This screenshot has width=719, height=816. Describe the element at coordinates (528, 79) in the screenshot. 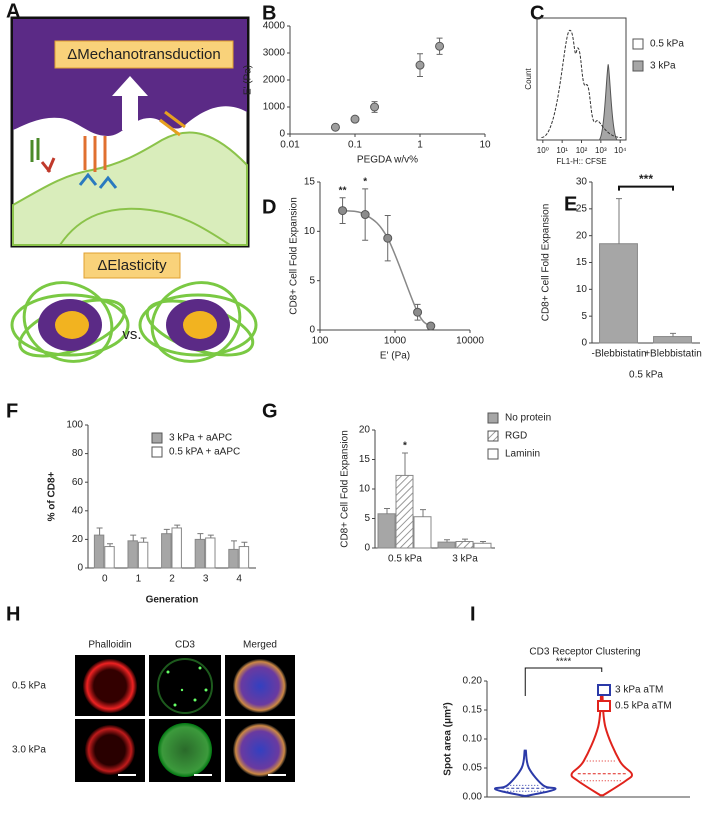

I see `y-axis-label: Count` at that location.